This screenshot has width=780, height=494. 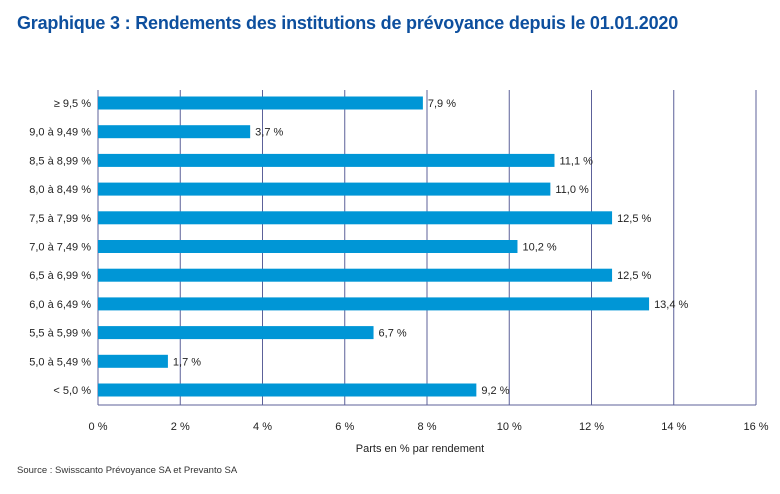 What do you see at coordinates (671, 305) in the screenshot?
I see `data-label: 13,4 %` at bounding box center [671, 305].